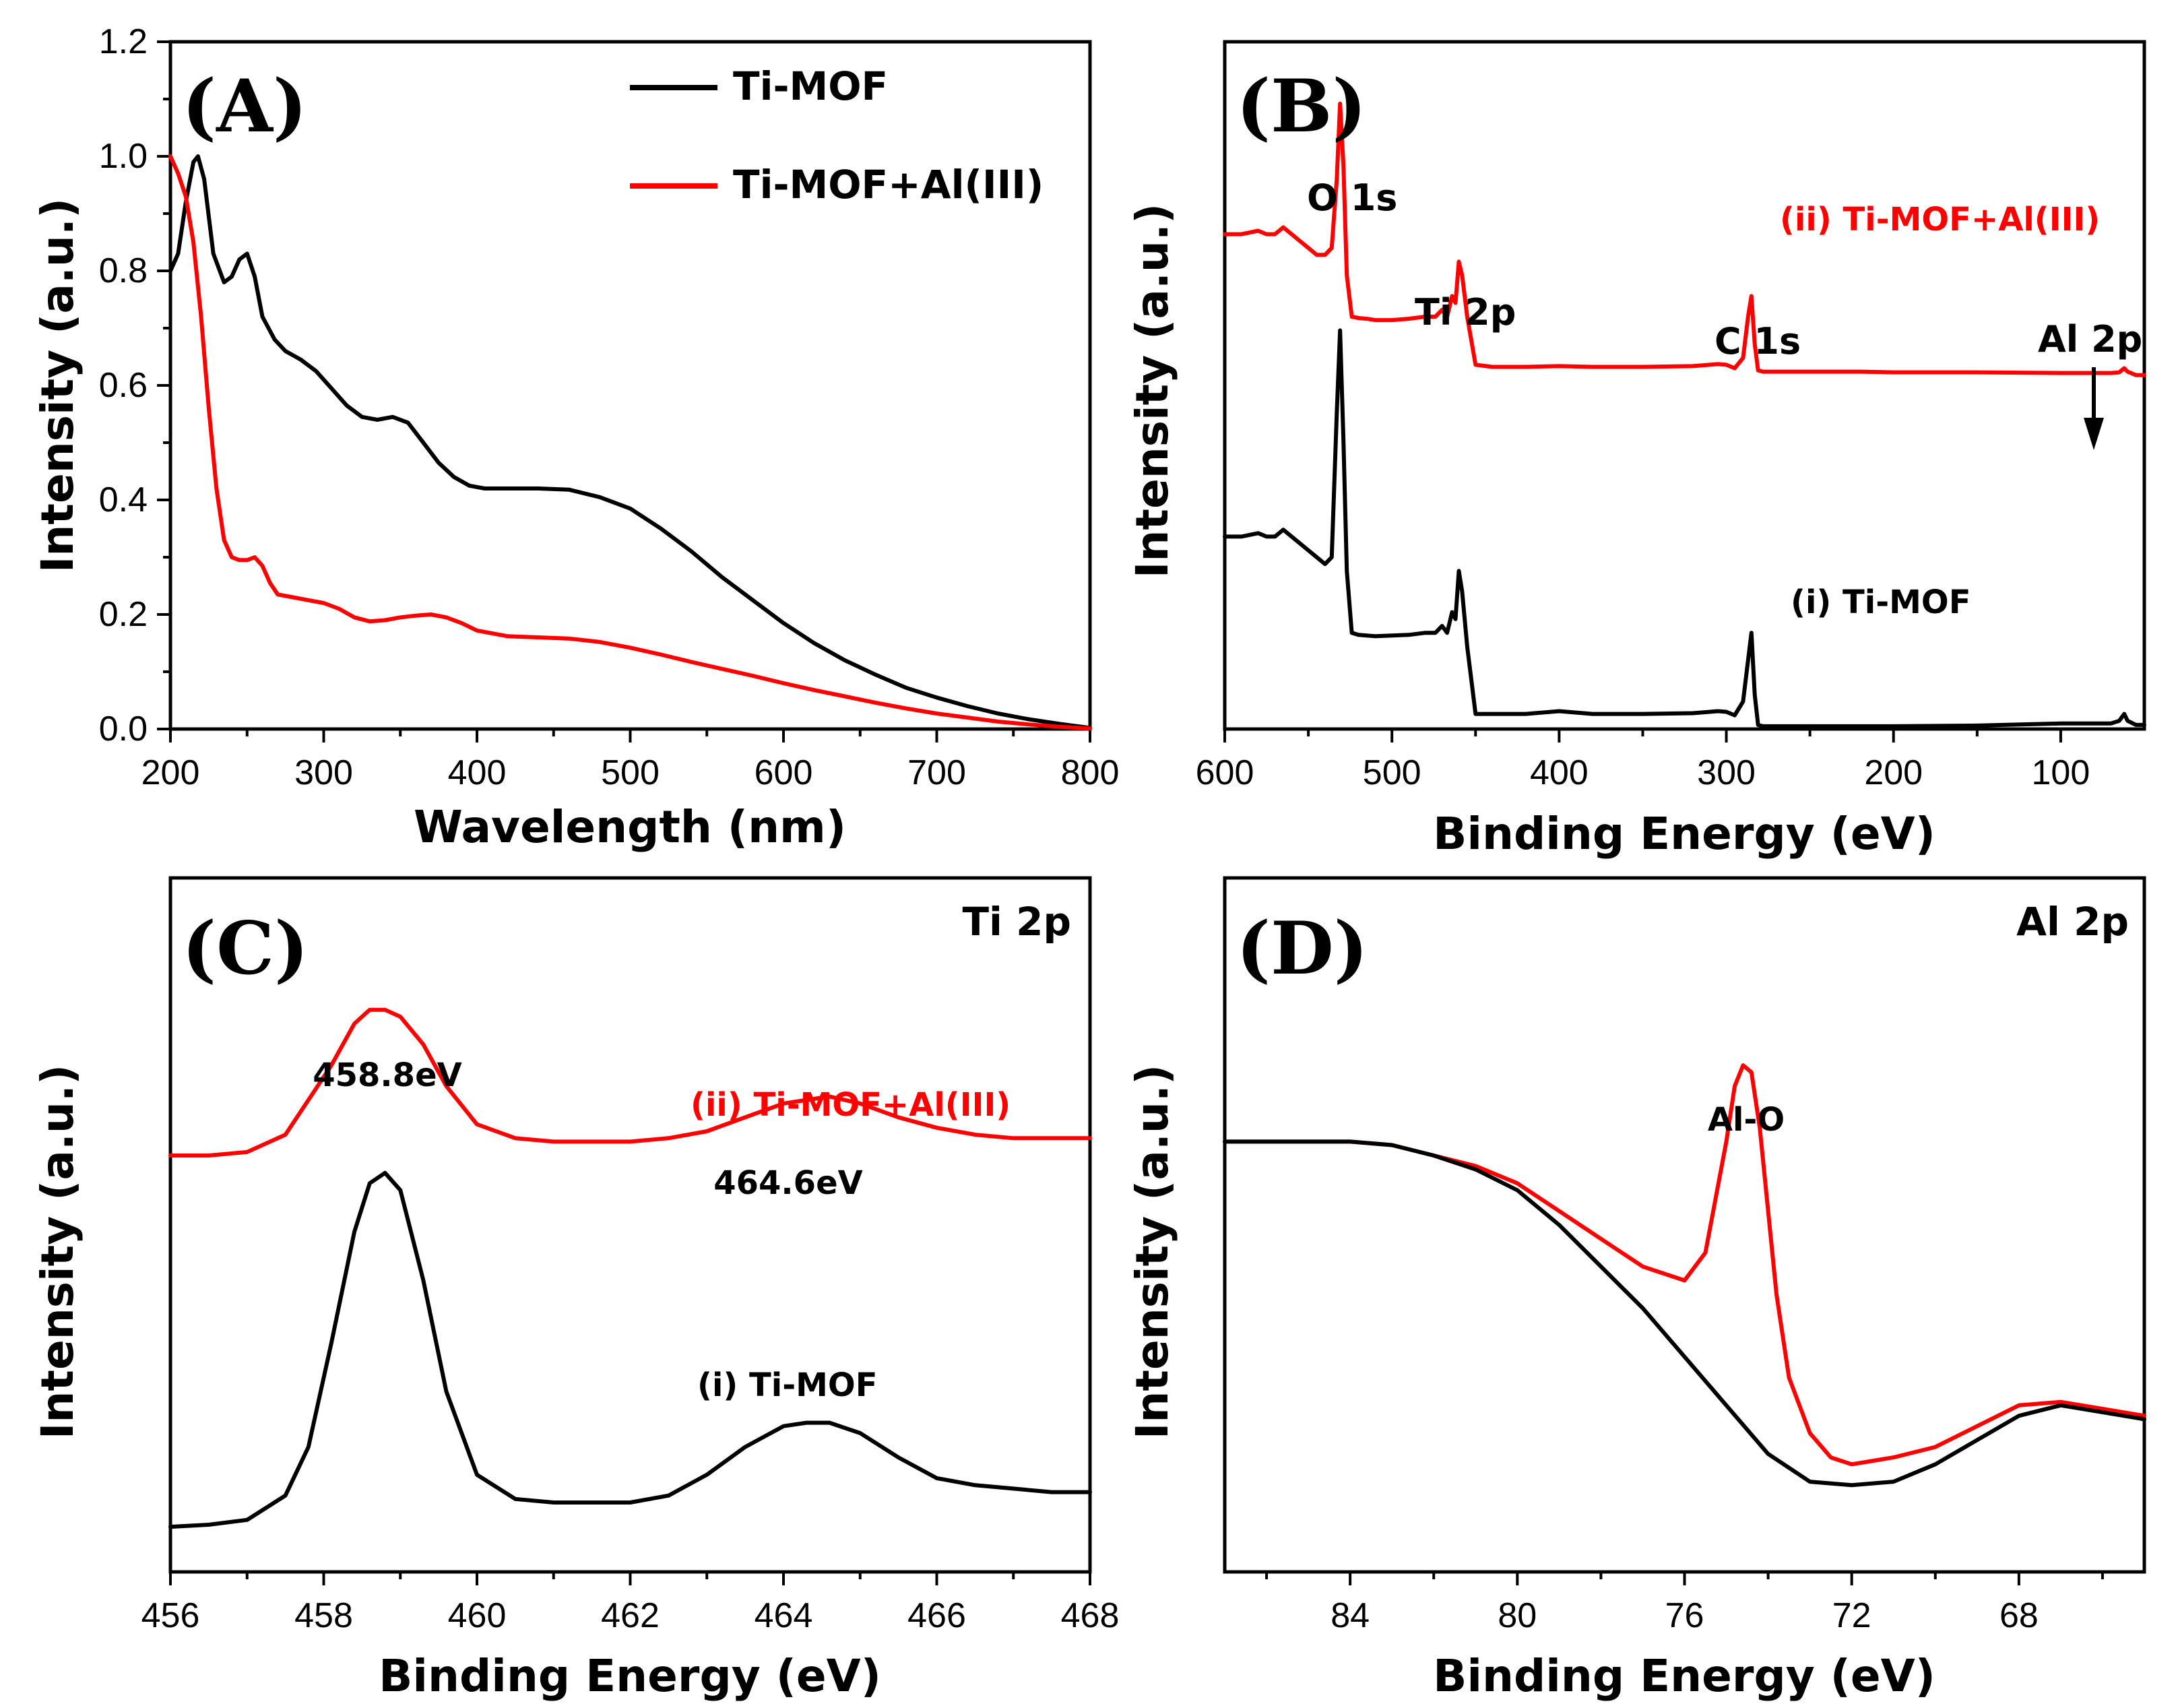 This screenshot has height=1708, width=2178. I want to click on panel-d-title: Al 2p, so click(2072, 922).